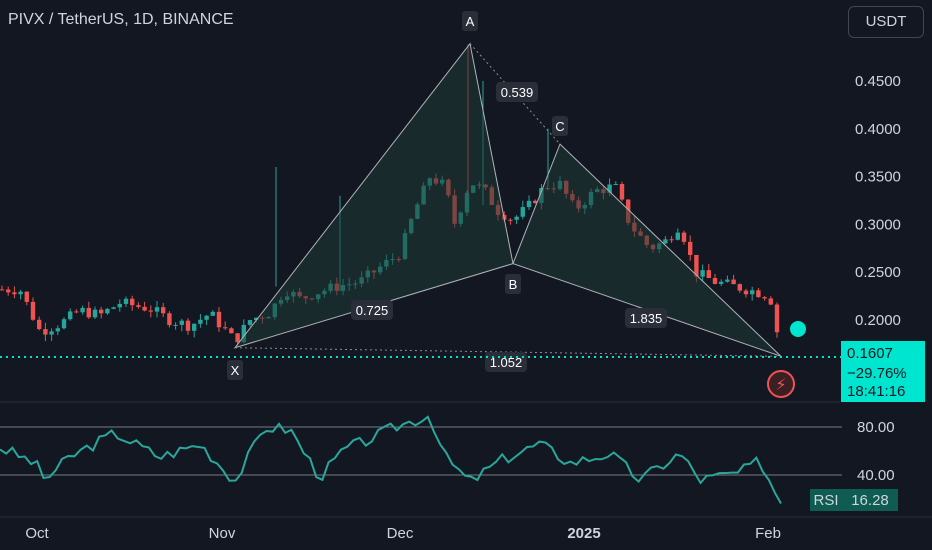 This screenshot has height=550, width=932. I want to click on price-tick-label: 0.3500, so click(878, 177).